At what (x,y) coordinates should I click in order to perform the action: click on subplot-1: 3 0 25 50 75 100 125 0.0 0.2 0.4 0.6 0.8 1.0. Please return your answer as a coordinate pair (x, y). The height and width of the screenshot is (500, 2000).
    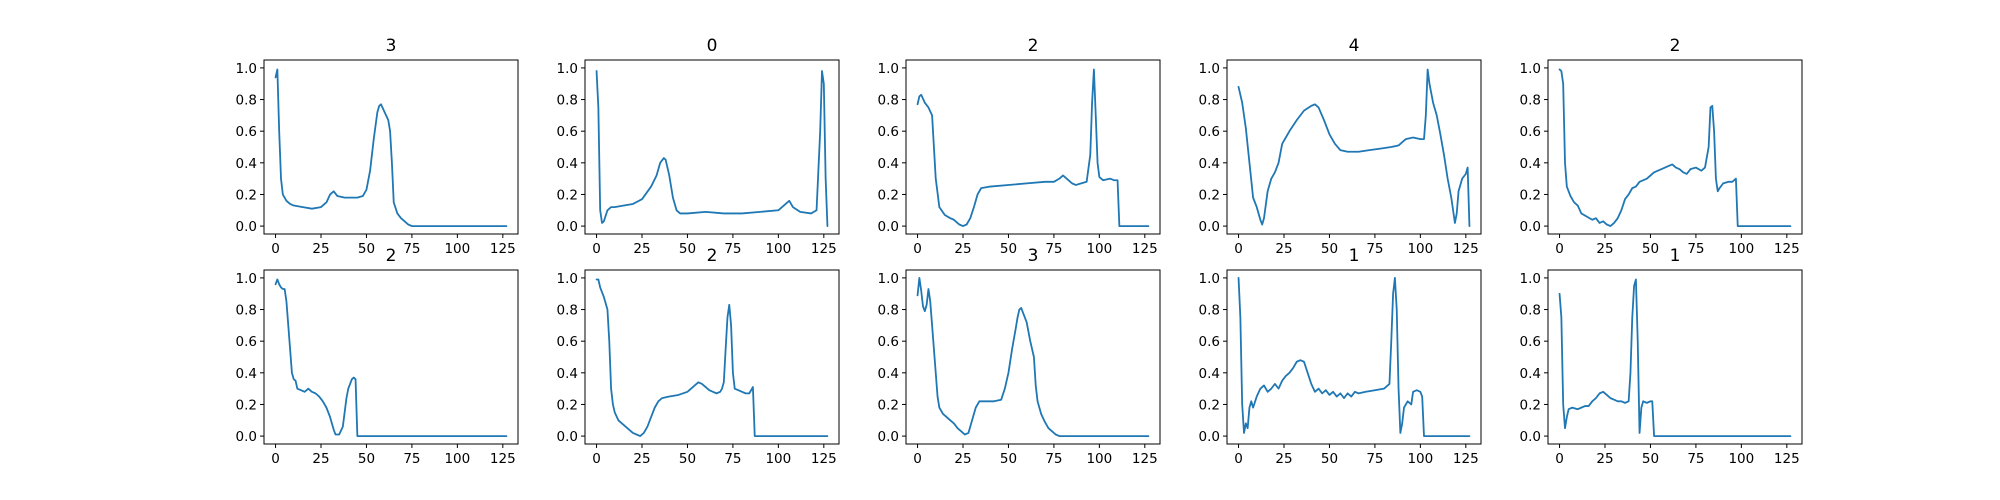
    Looking at the image, I should click on (377, 146).